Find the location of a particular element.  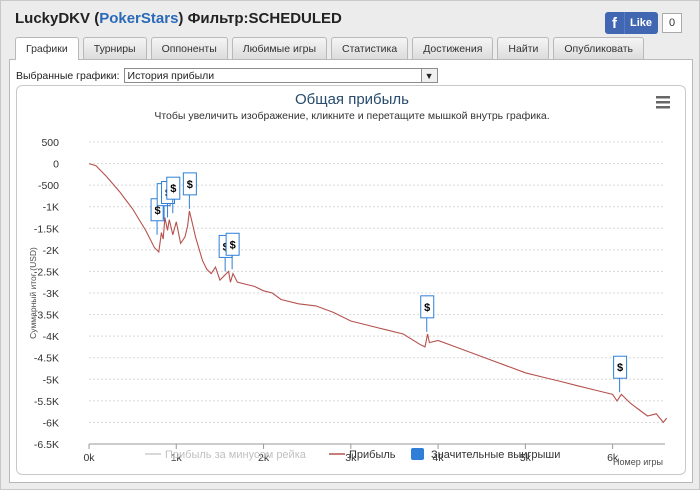

y-tick-label: -2.5K is located at coordinates (46, 272).